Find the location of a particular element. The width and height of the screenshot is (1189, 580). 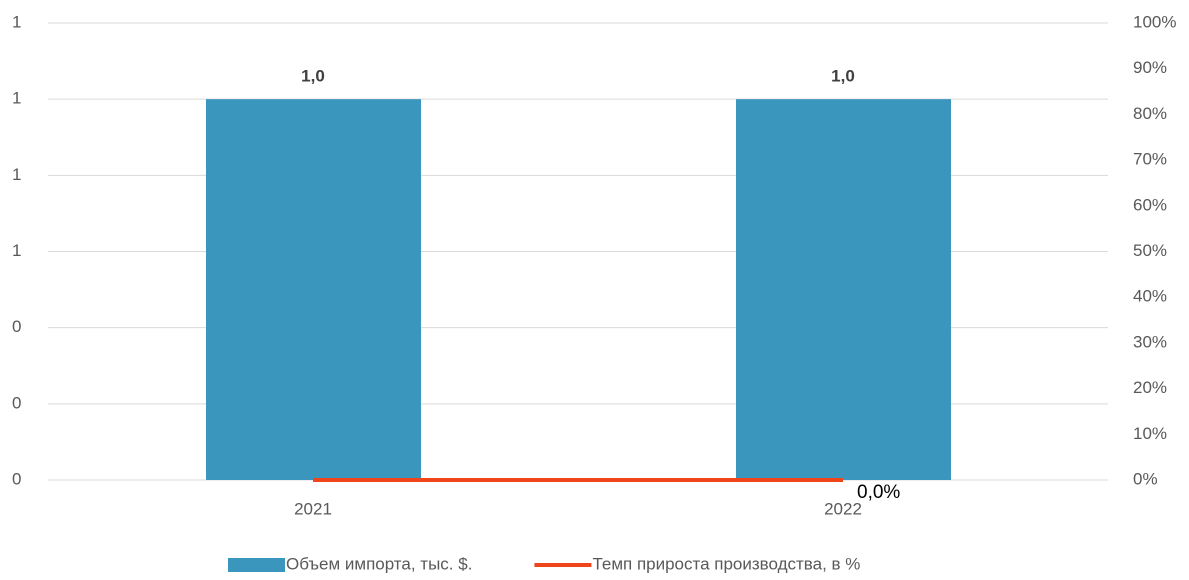

y2-tick-label: 30% is located at coordinates (1150, 341).